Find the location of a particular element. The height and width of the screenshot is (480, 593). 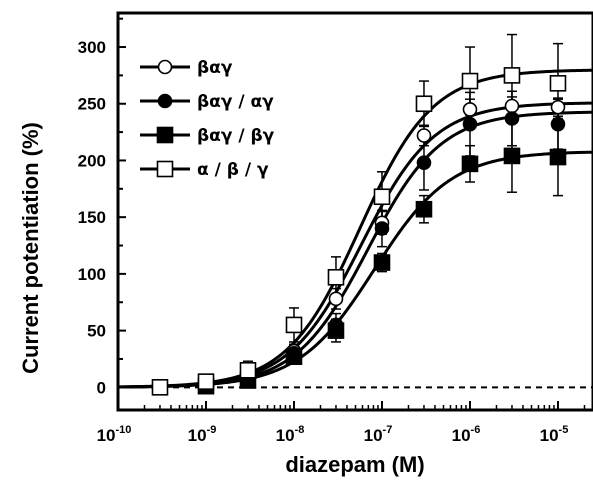

legend-label: βαγ / αγ is located at coordinates (235, 102).